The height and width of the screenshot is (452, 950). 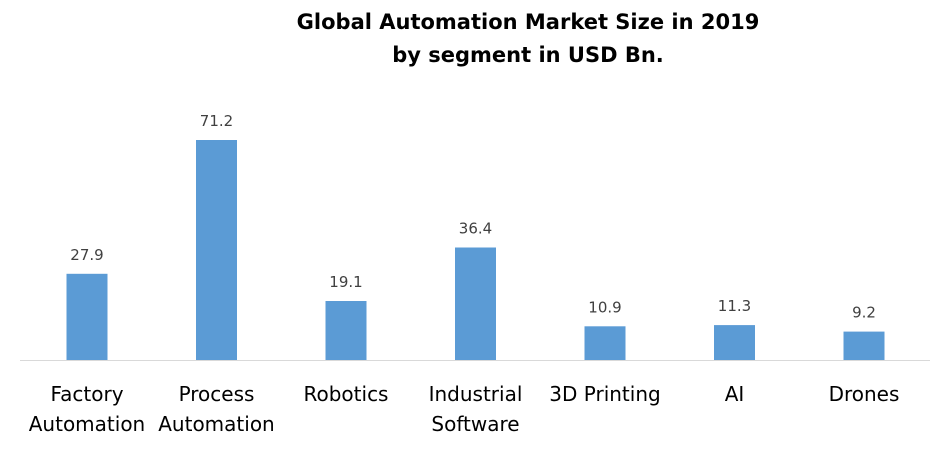 I want to click on category-label-6: Drones, so click(x=864, y=394).